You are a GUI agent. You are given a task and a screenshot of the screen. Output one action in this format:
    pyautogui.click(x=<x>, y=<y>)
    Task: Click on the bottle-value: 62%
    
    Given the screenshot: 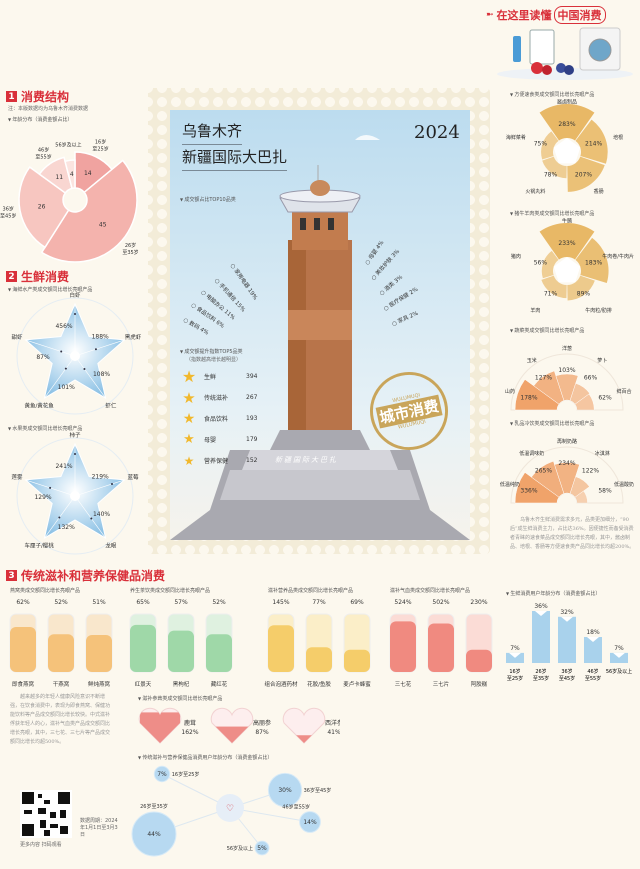 What is the action you would take?
    pyautogui.click(x=23, y=602)
    